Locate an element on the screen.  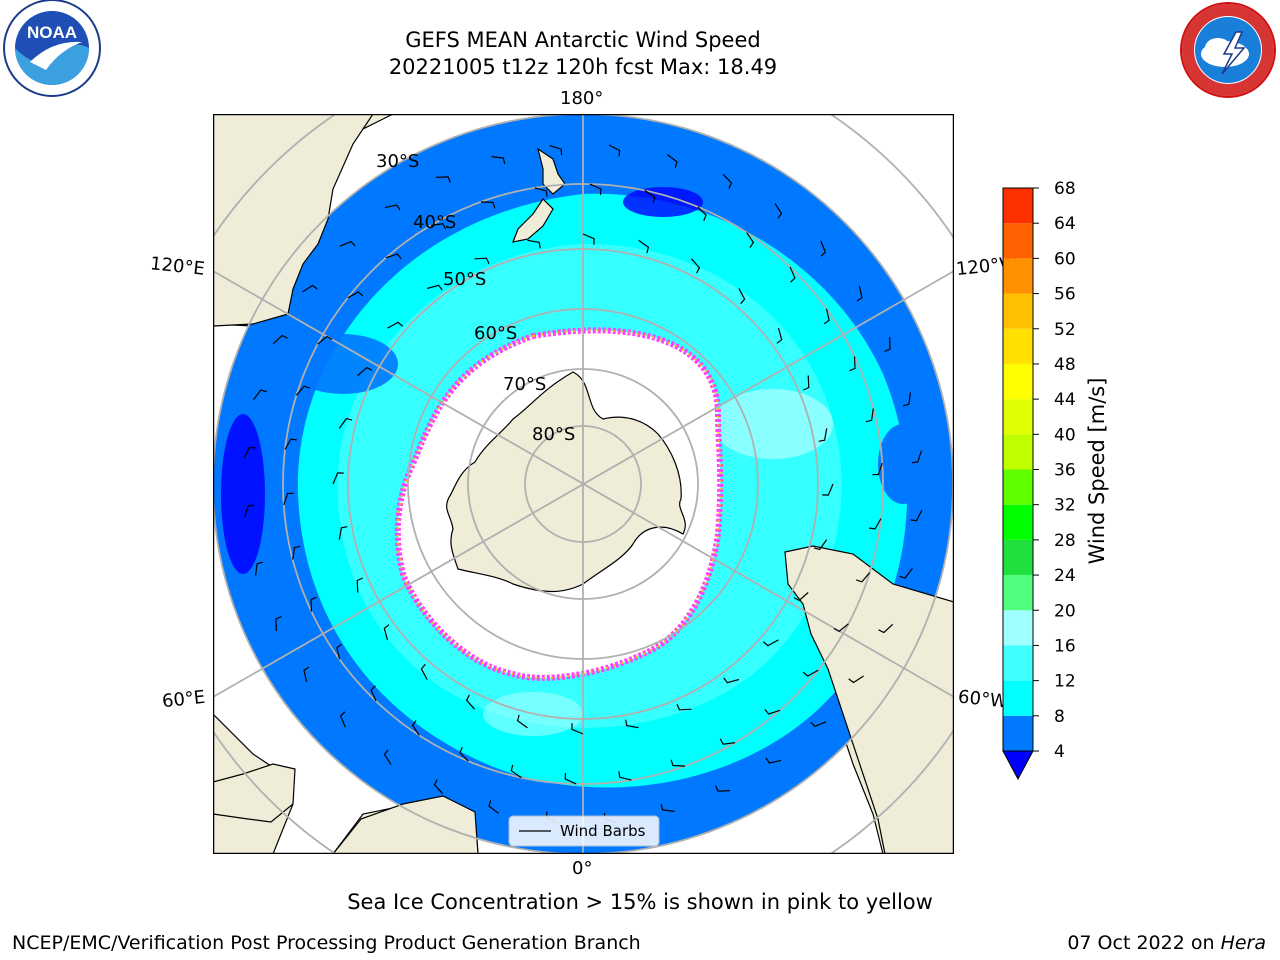
lat-label-30: 30°S is located at coordinates (398, 161).